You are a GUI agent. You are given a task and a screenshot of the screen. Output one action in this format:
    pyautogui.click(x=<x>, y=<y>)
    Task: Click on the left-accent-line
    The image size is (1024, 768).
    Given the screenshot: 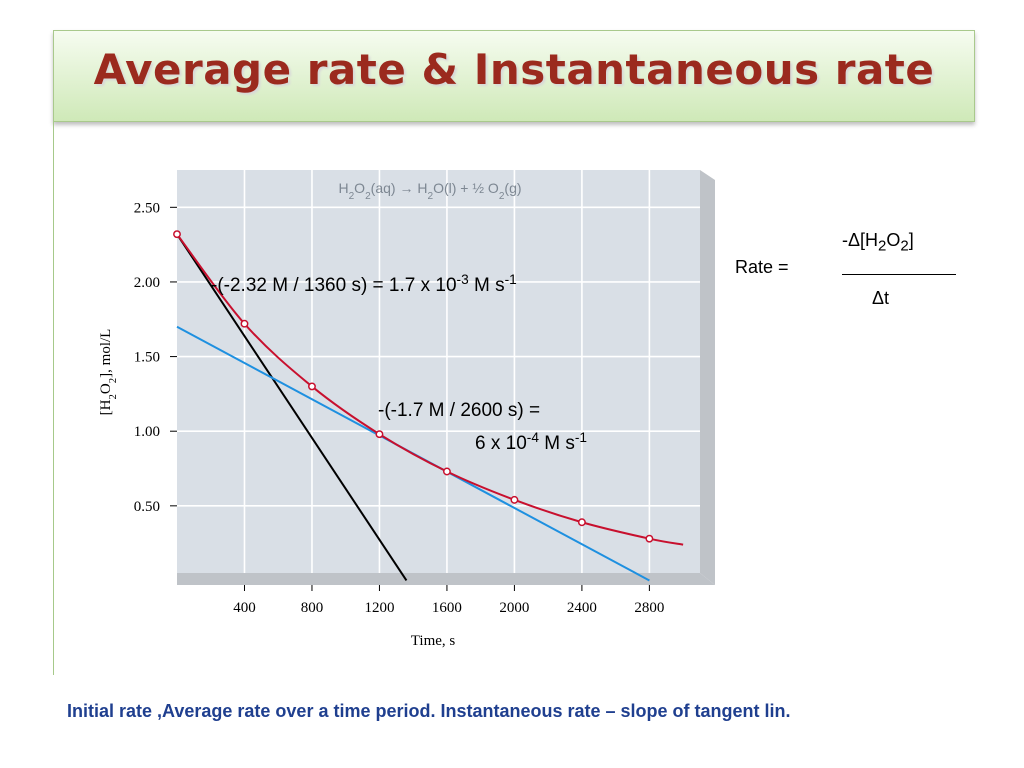 What is the action you would take?
    pyautogui.click(x=53, y=397)
    